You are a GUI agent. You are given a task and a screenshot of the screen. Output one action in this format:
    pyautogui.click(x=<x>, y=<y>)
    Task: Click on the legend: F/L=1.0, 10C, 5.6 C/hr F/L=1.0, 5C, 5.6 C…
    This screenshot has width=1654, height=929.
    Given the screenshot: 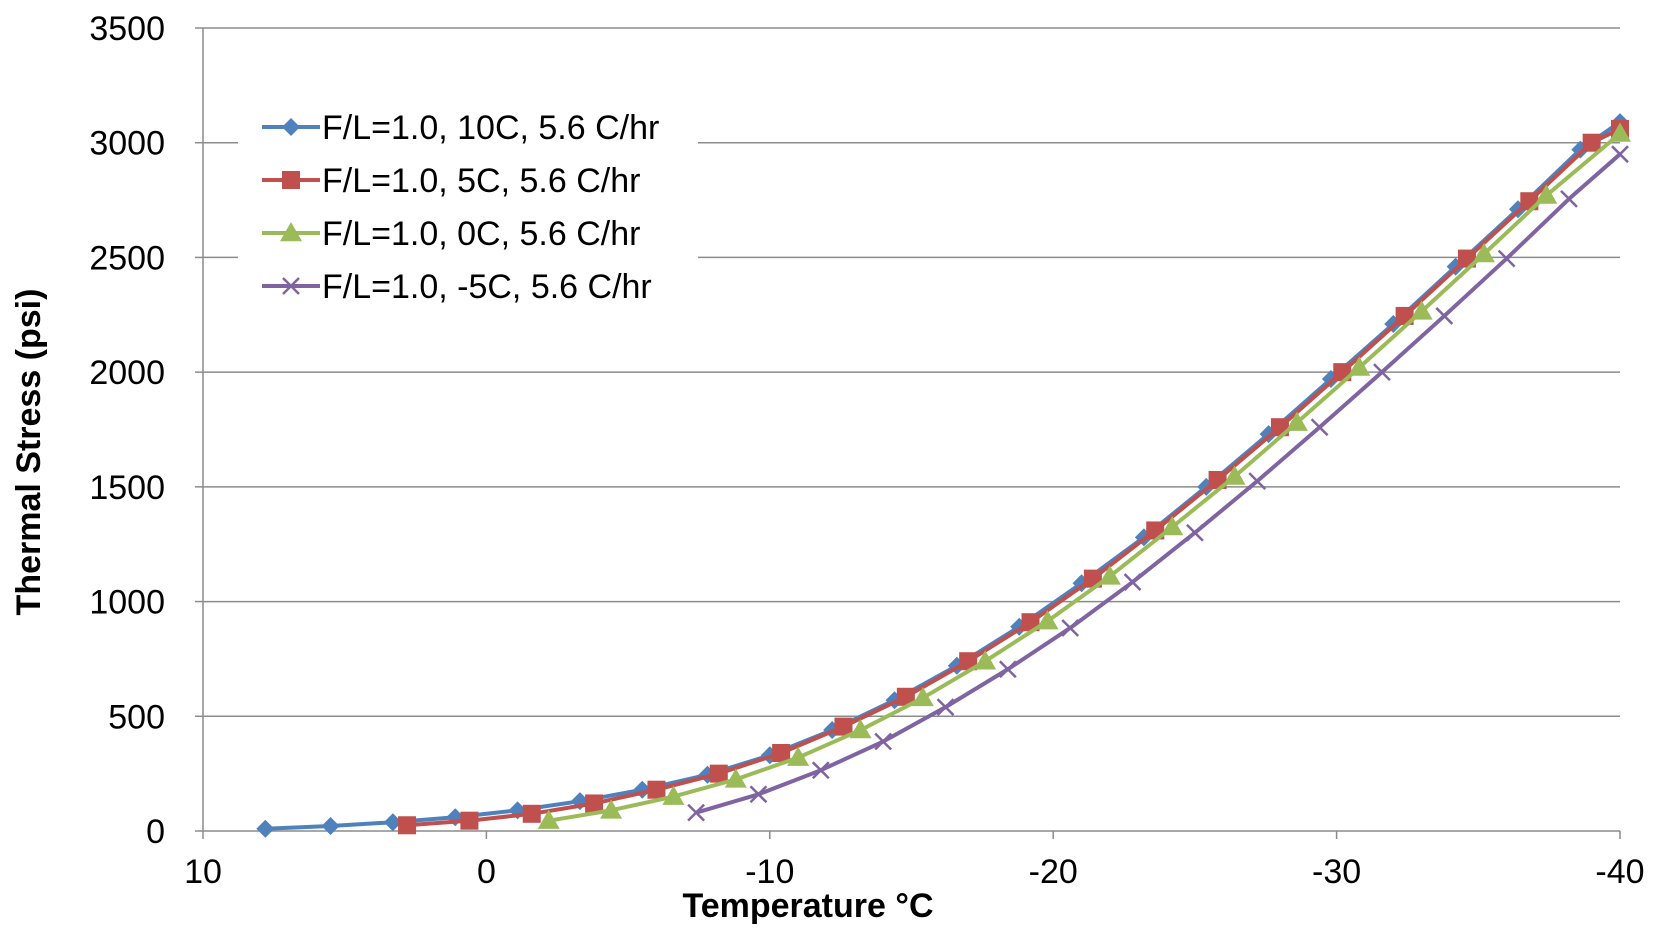 What is the action you would take?
    pyautogui.click(x=468, y=210)
    